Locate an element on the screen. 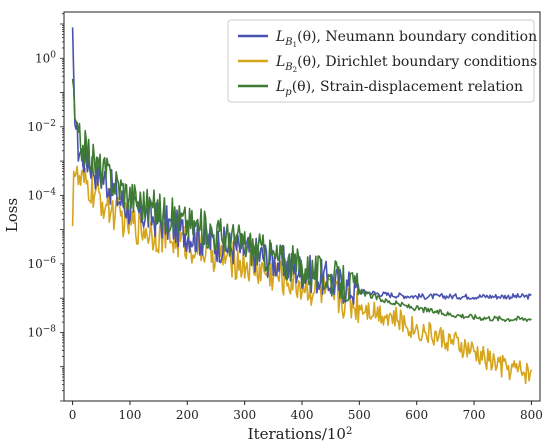  legend-subsubscript: 2 is located at coordinates (295, 70).